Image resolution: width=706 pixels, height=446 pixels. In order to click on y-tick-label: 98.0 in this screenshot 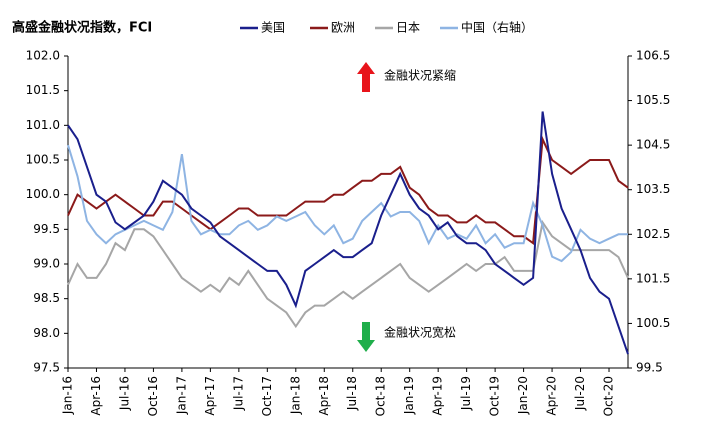, I will do `click(46, 333)`.